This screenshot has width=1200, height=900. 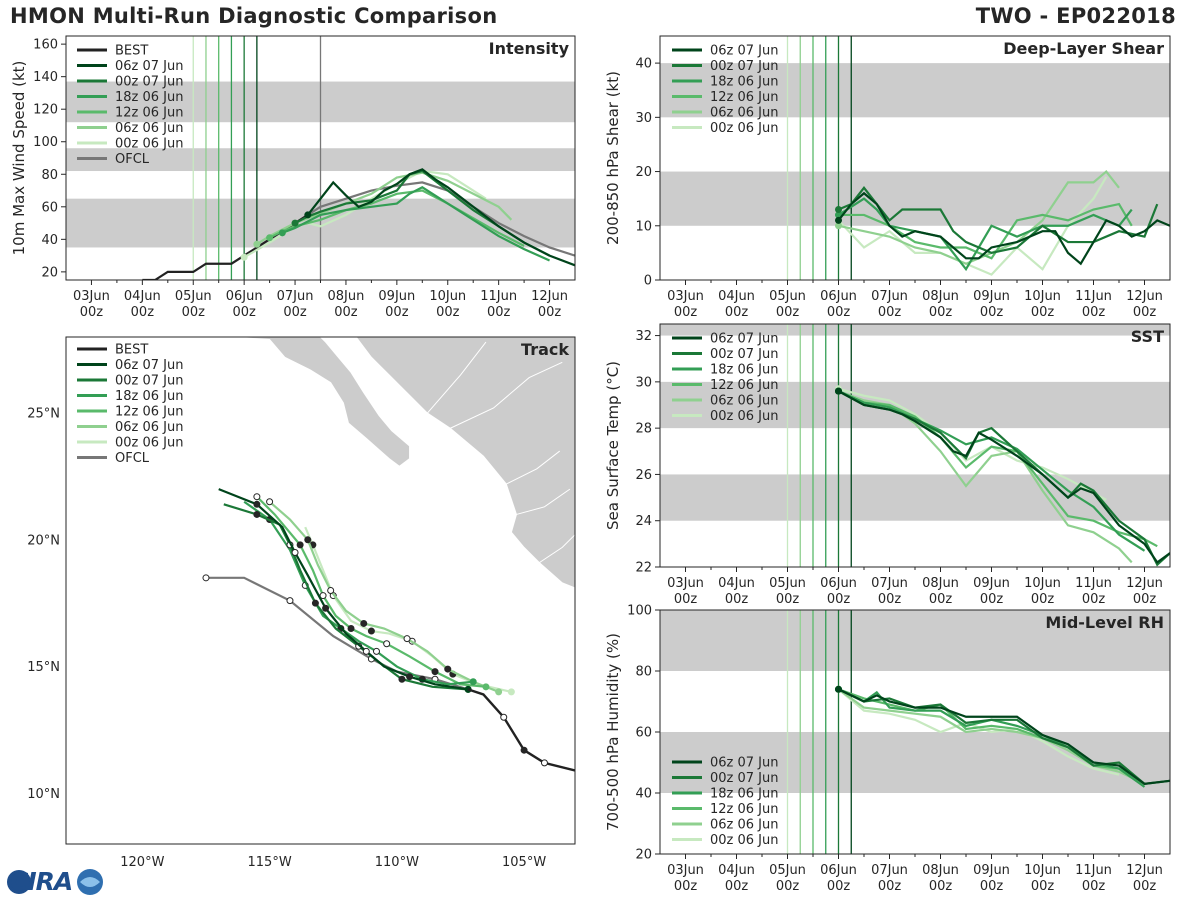 I want to click on ofcl-line, so click(x=441, y=219).